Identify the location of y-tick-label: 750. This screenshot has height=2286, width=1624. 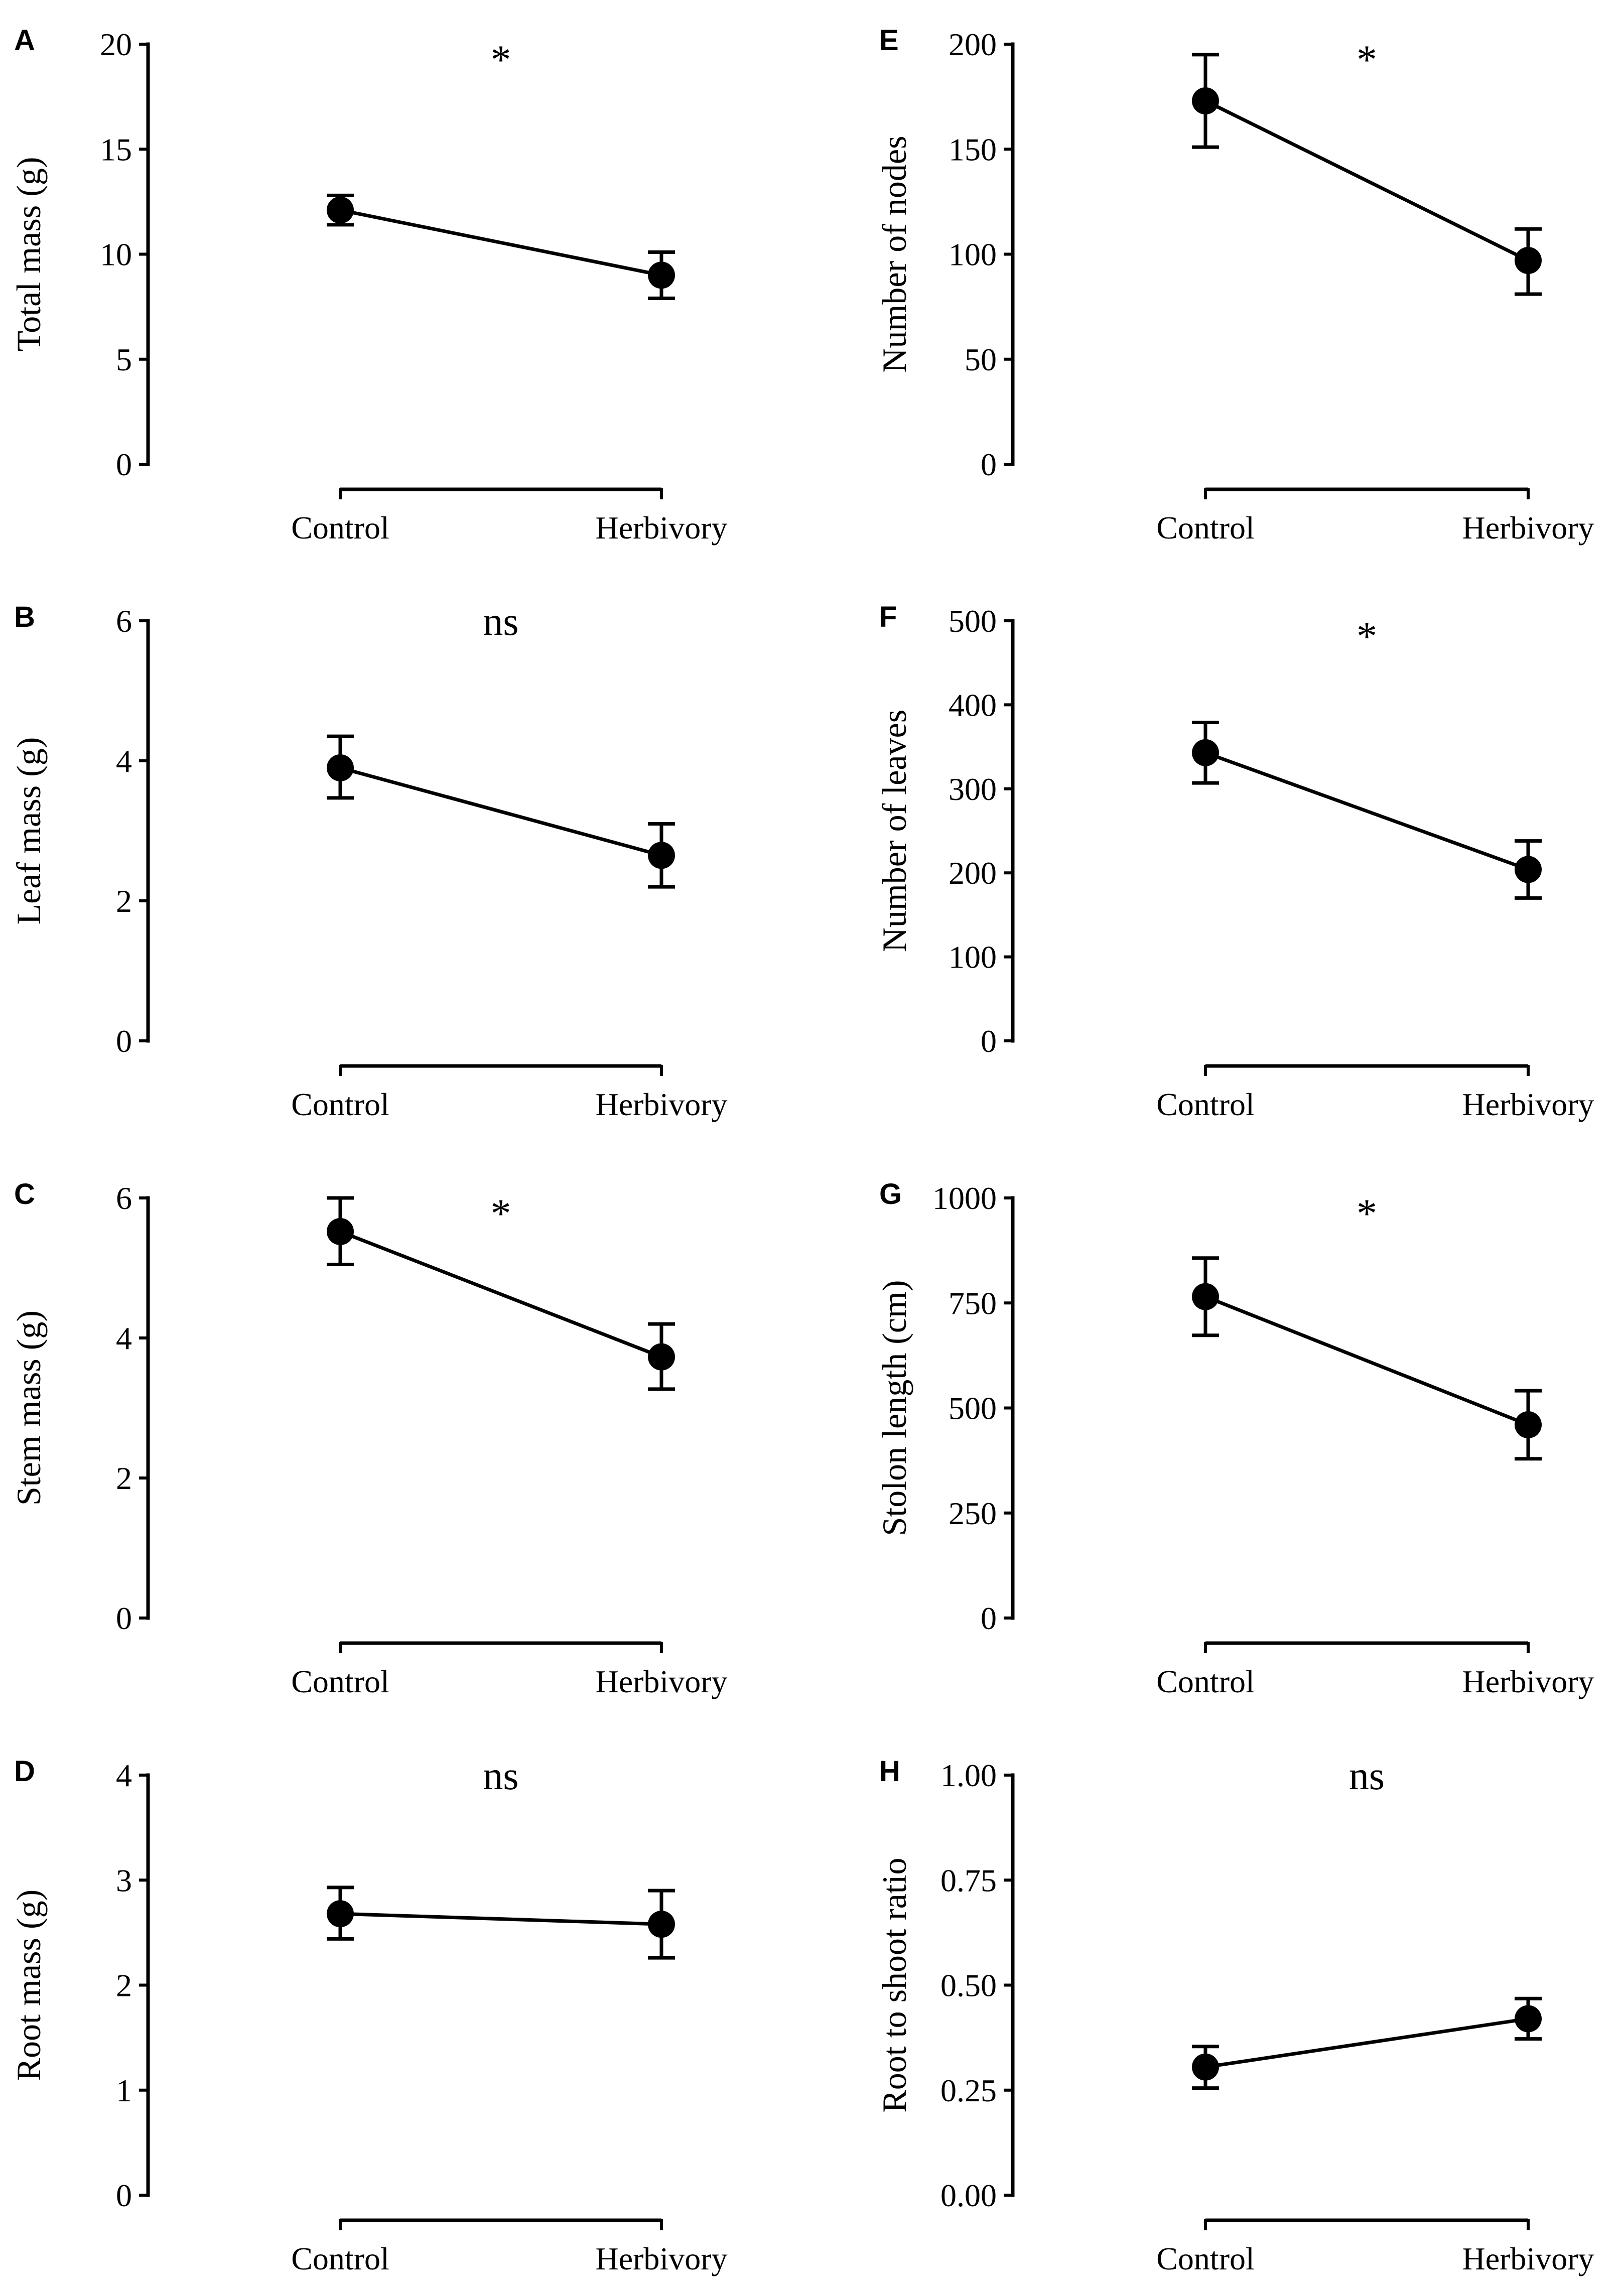
(973, 1303).